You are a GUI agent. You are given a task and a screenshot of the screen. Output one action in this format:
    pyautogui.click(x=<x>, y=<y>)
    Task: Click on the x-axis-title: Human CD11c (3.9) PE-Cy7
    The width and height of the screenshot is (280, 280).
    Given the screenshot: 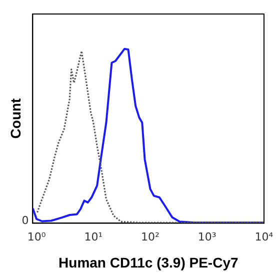 What is the action you would take?
    pyautogui.click(x=148, y=262)
    